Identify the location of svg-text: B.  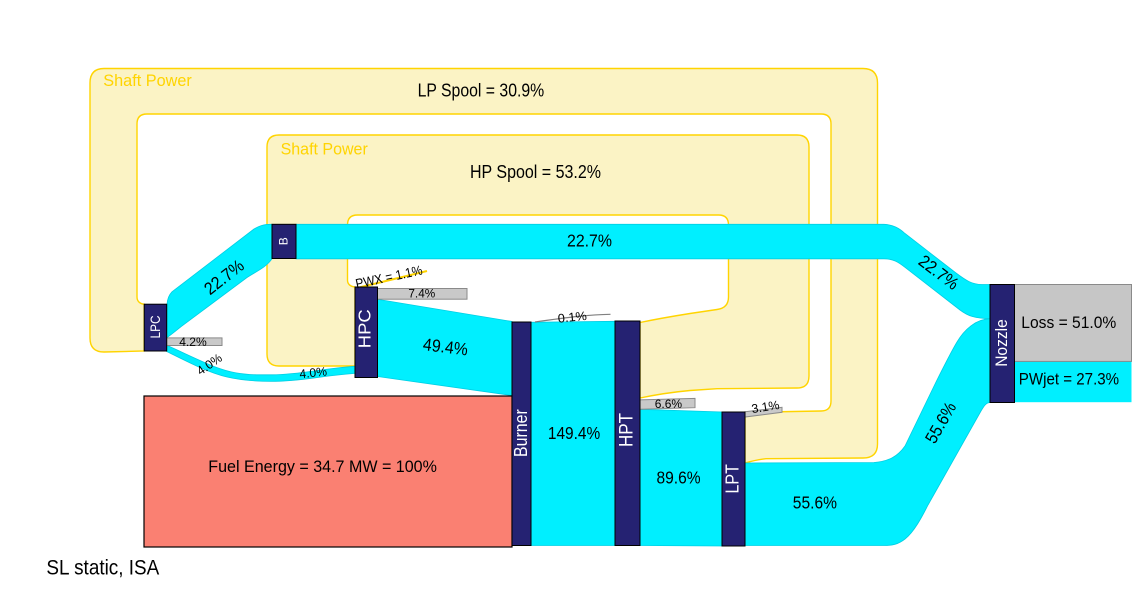
(284, 241).